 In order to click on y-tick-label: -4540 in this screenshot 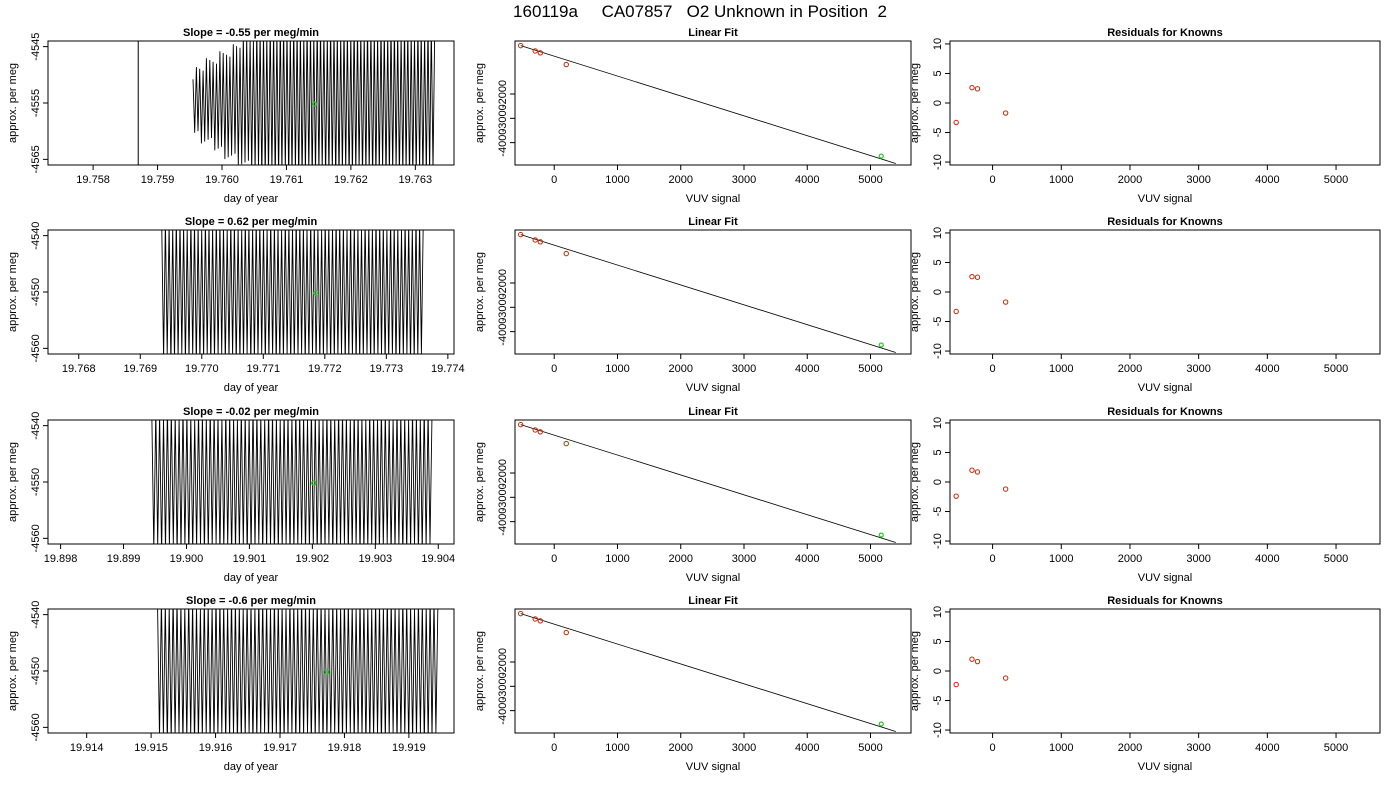, I will do `click(36, 426)`.